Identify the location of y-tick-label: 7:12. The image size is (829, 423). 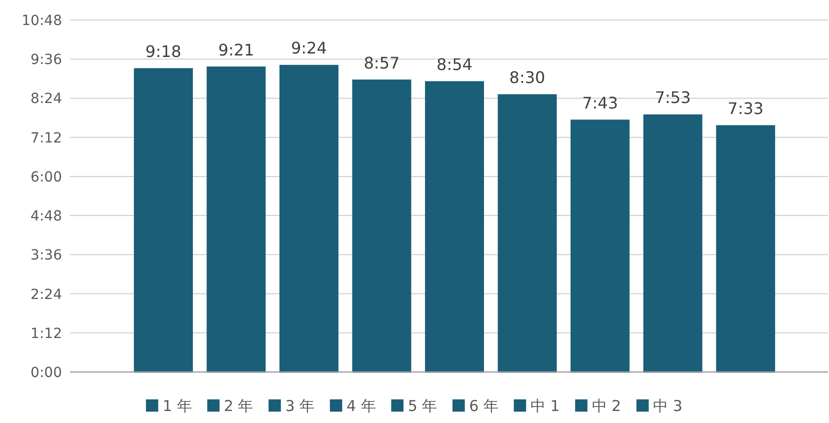
(46, 138).